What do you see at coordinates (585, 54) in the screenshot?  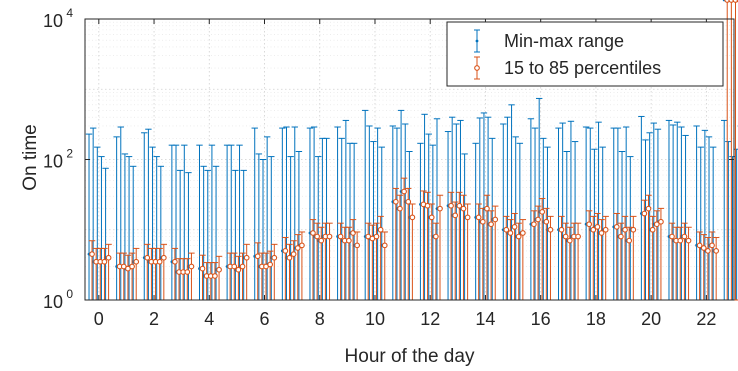 I see `legend: Min-max range 15 to 85 percentiles` at bounding box center [585, 54].